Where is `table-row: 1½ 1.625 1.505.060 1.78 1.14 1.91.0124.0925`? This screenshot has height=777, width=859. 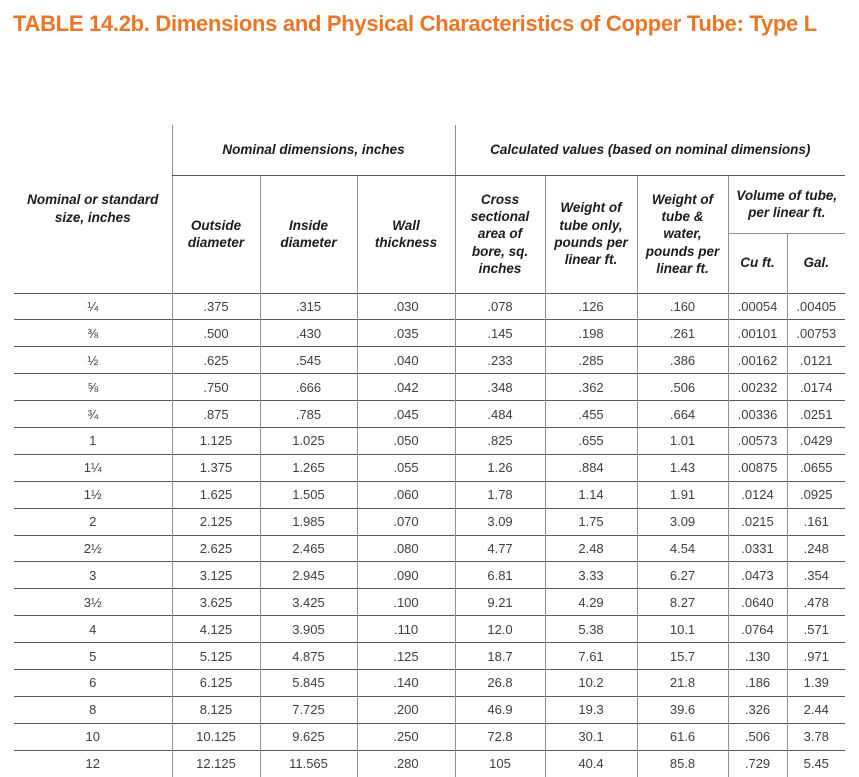
table-row: 1½ 1.625 1.505.060 1.78 1.14 1.91.0124.0925 is located at coordinates (430, 494).